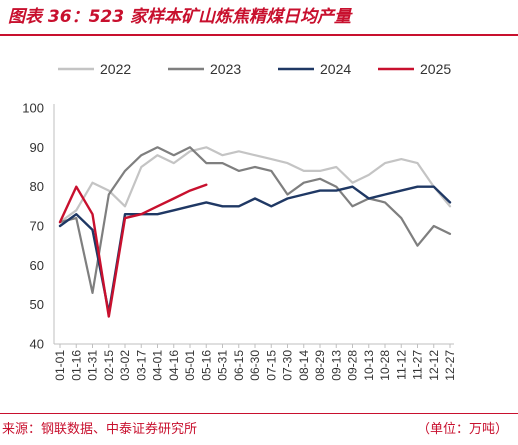 Image resolution: width=518 pixels, height=445 pixels. I want to click on chart-title: 图表 36：523 家样本矿山炼焦精煤日均产量, so click(179, 17).